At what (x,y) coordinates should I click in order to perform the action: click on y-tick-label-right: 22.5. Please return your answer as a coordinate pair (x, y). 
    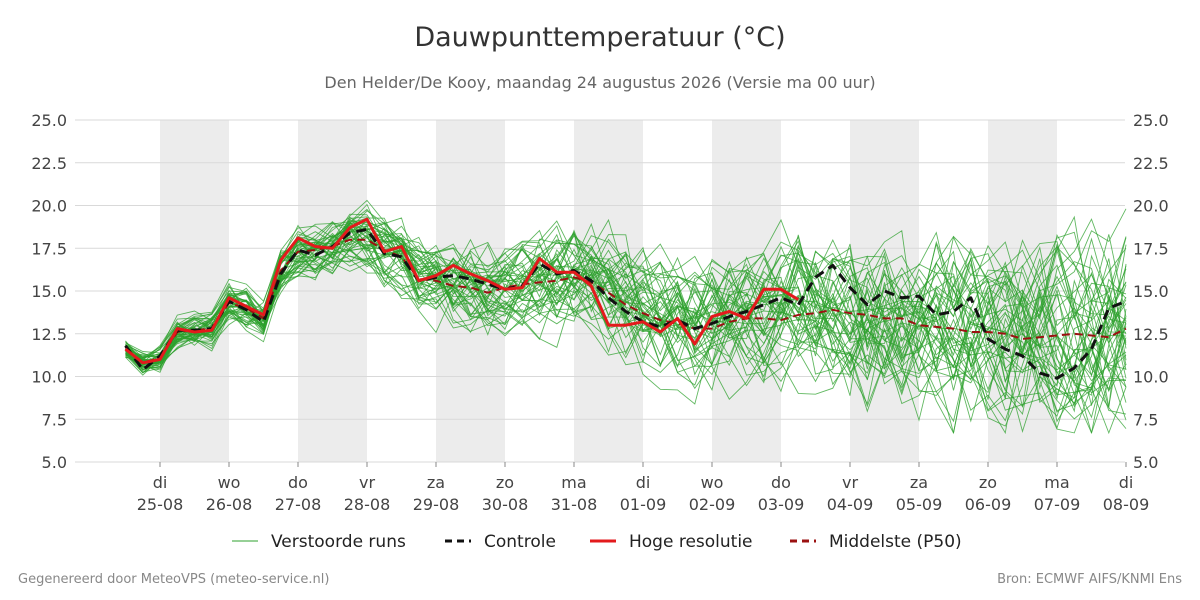
    Looking at the image, I should click on (1151, 163).